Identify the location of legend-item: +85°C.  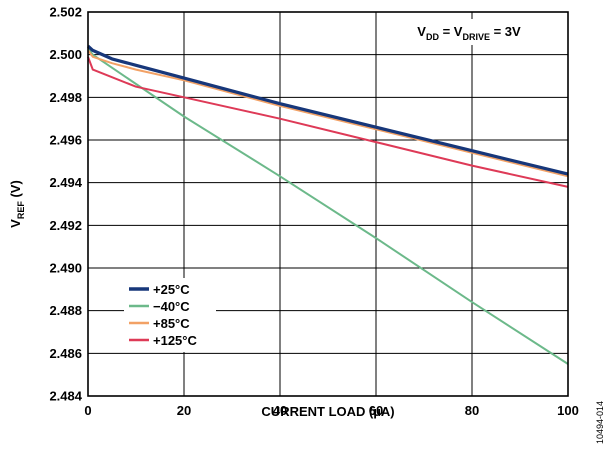
(159, 323).